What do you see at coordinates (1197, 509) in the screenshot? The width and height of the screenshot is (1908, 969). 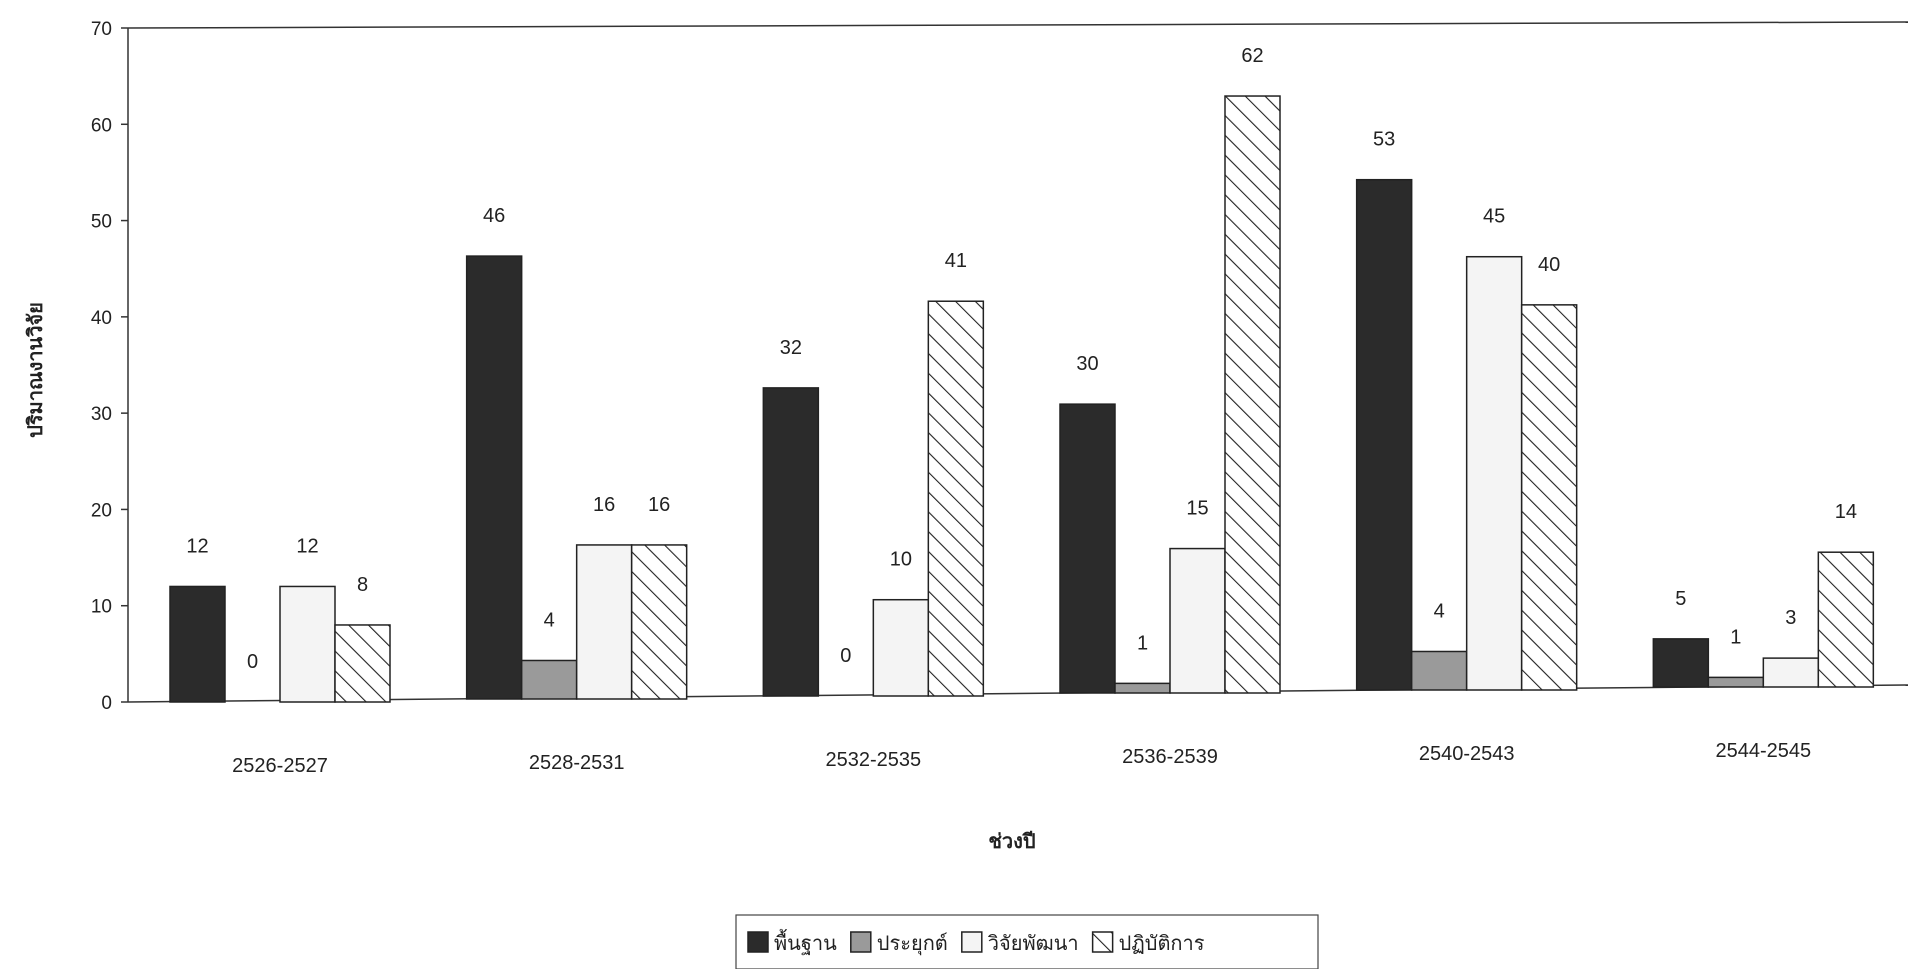 I see `data-label: 15` at bounding box center [1197, 509].